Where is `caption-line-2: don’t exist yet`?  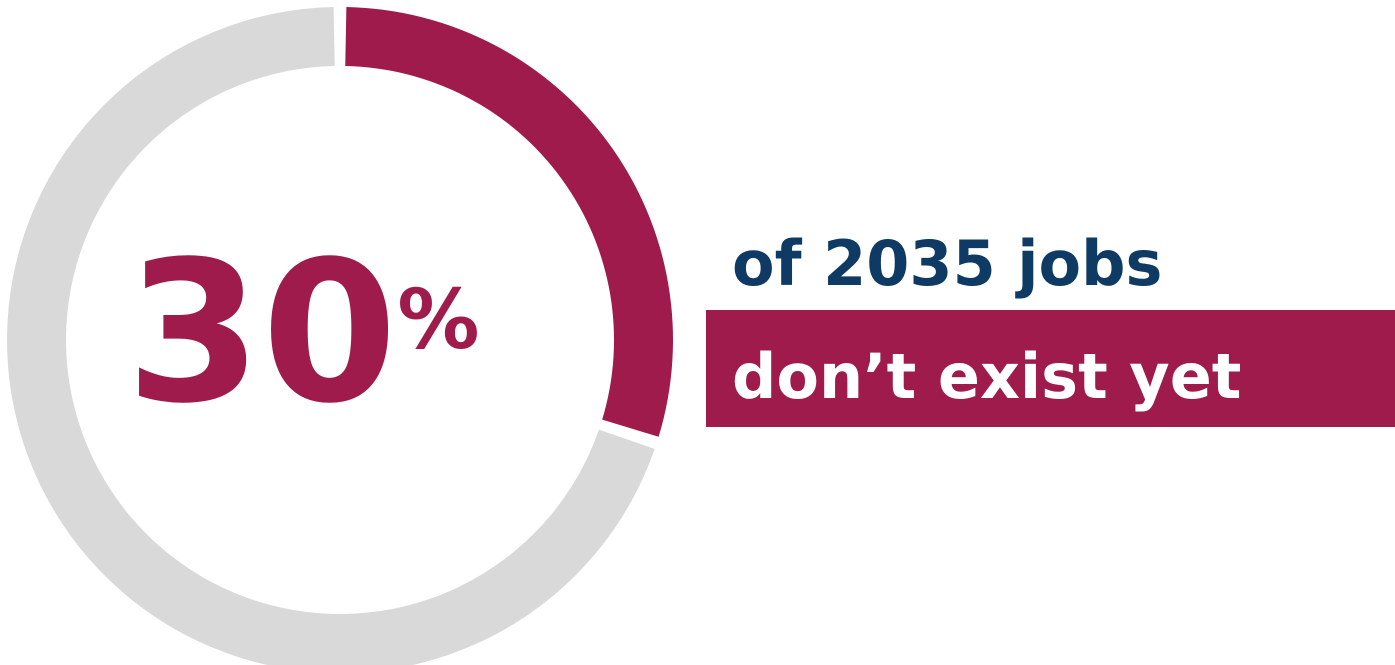 caption-line-2: don’t exist yet is located at coordinates (986, 376).